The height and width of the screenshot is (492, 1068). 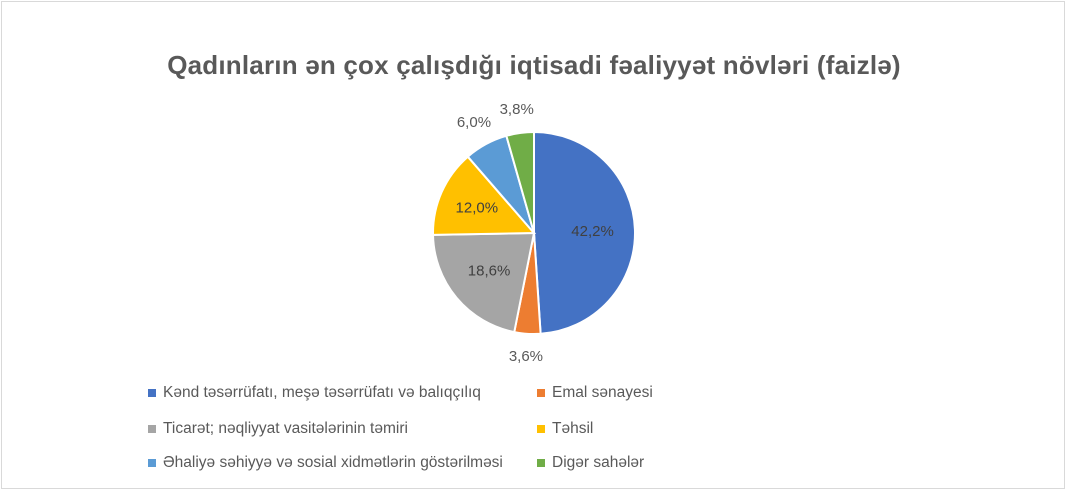 What do you see at coordinates (489, 271) in the screenshot?
I see `data-label: 18,6%` at bounding box center [489, 271].